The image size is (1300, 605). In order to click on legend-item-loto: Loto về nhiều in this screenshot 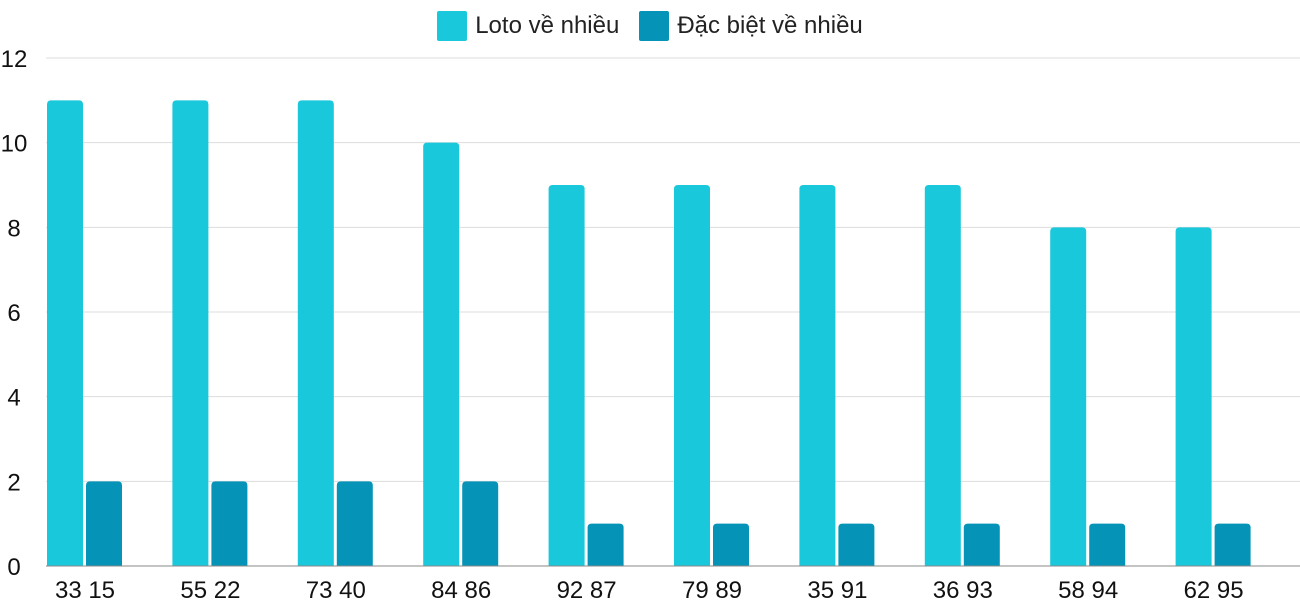, I will do `click(528, 26)`.